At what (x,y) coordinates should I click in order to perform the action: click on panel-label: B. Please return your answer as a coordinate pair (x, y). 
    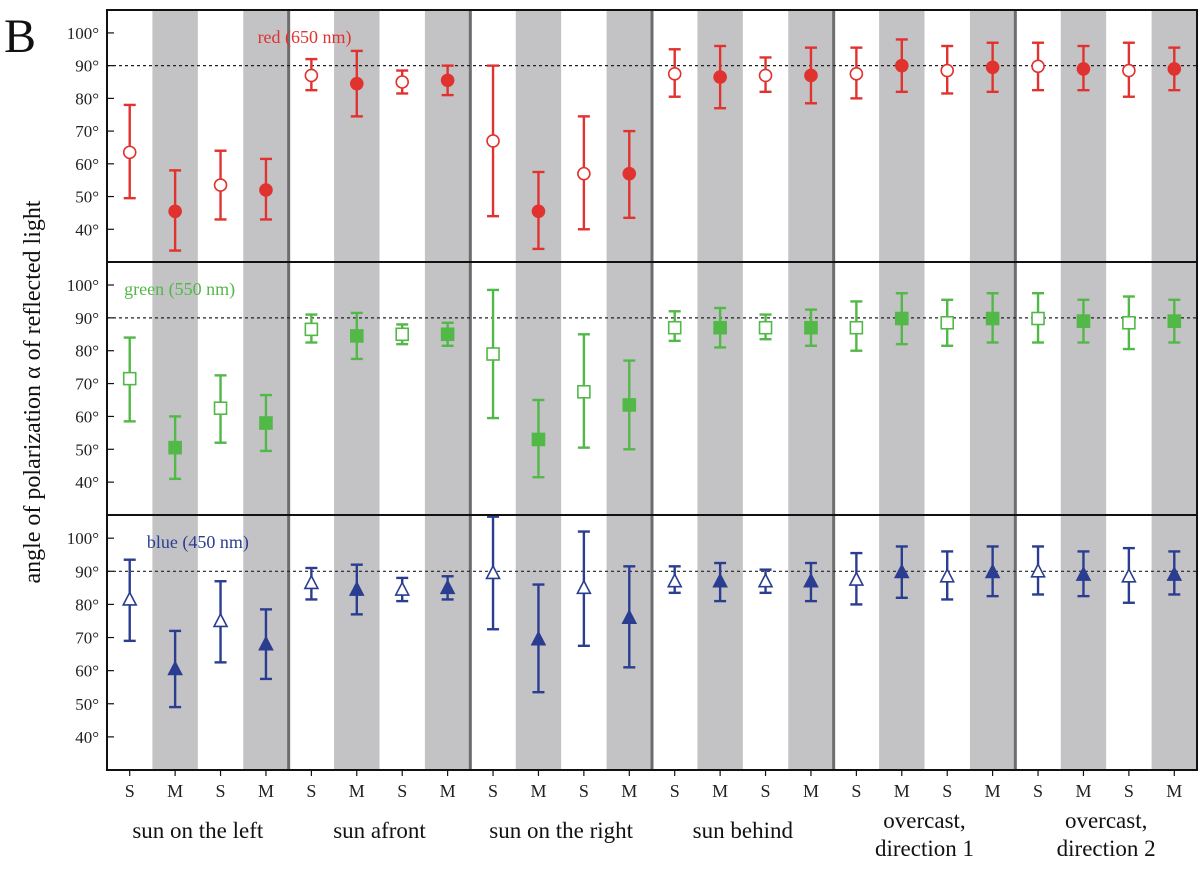
    Looking at the image, I should click on (20, 36).